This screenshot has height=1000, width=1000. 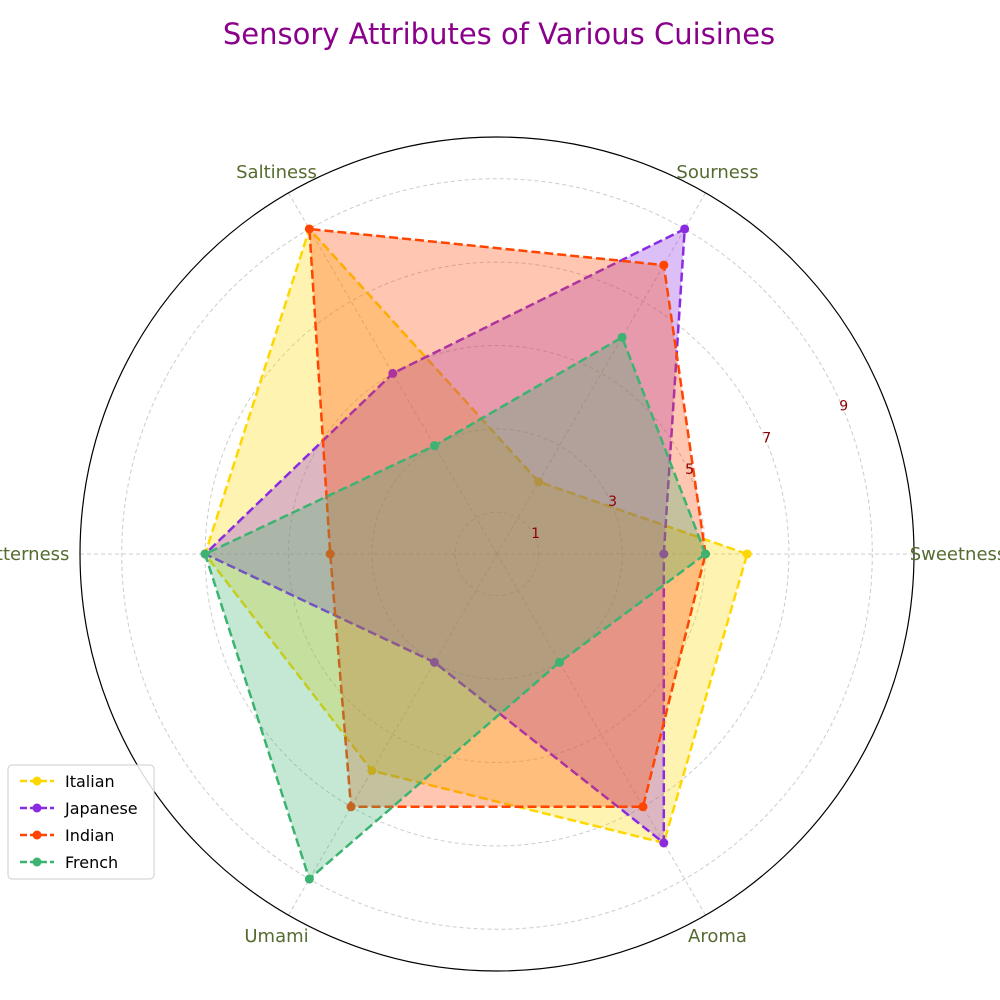 I want to click on tick-label: 9, so click(x=843, y=406).